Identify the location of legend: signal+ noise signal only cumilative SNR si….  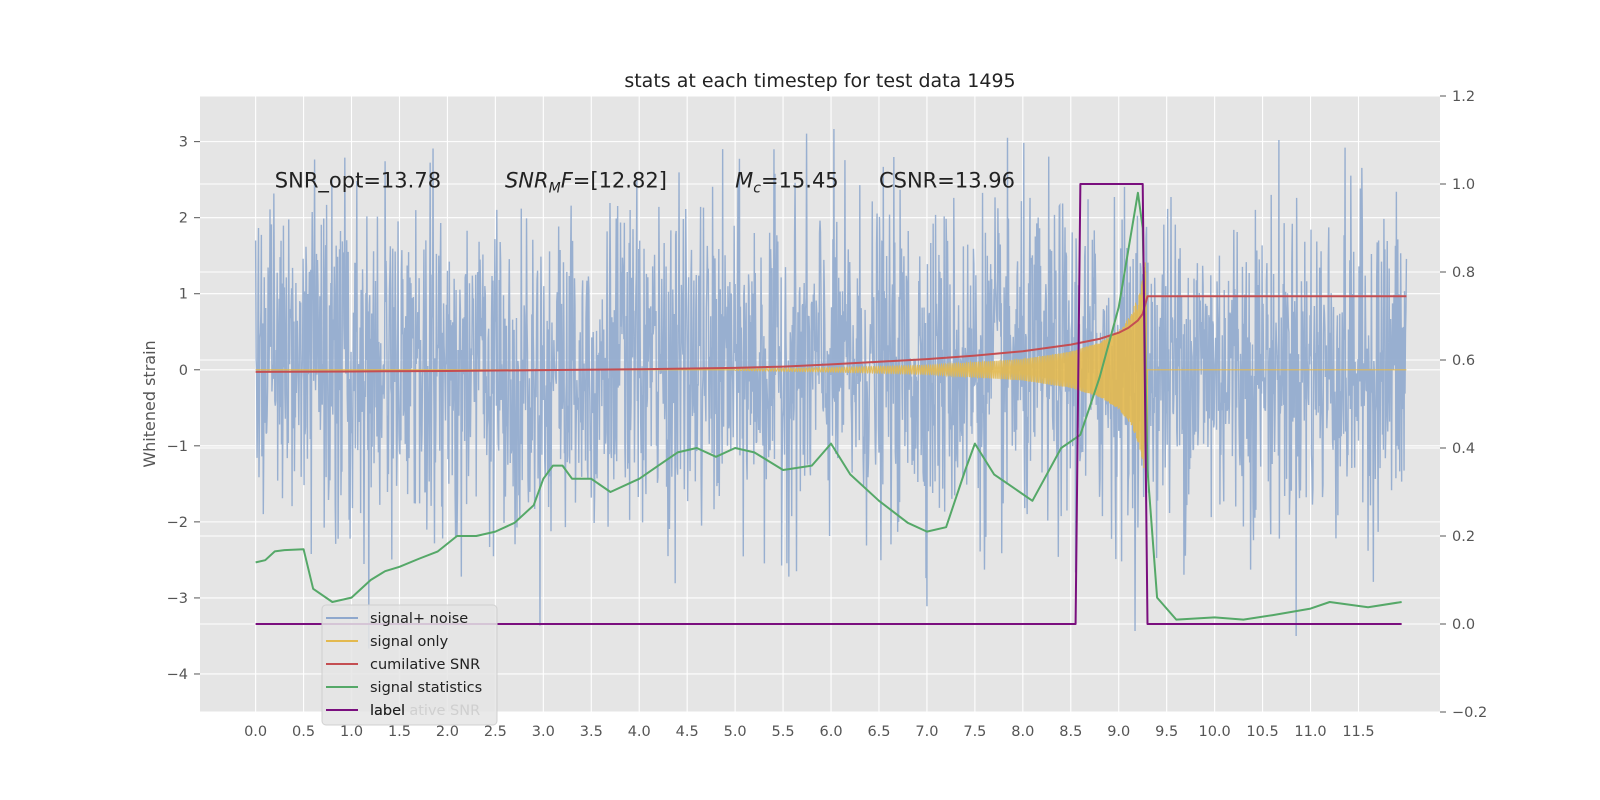
(409, 665).